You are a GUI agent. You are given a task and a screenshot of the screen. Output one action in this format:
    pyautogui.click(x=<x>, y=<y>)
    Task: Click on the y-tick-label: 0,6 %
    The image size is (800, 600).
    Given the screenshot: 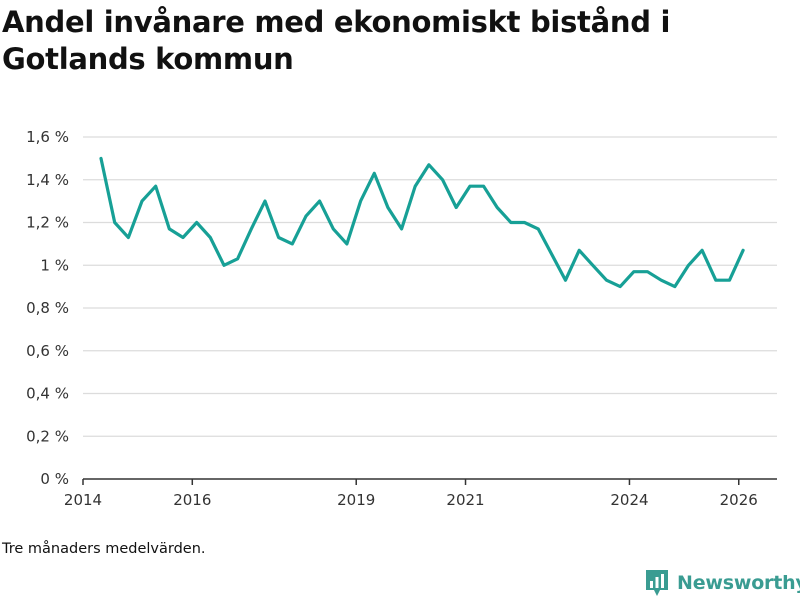 What is the action you would take?
    pyautogui.click(x=47, y=351)
    